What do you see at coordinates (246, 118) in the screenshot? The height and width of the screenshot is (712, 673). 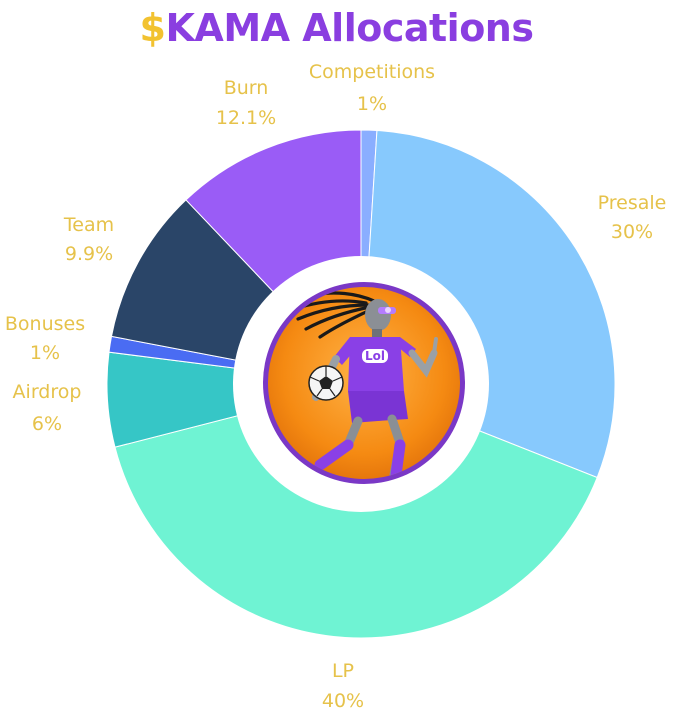 I see `value-label-burn: 12.1%` at bounding box center [246, 118].